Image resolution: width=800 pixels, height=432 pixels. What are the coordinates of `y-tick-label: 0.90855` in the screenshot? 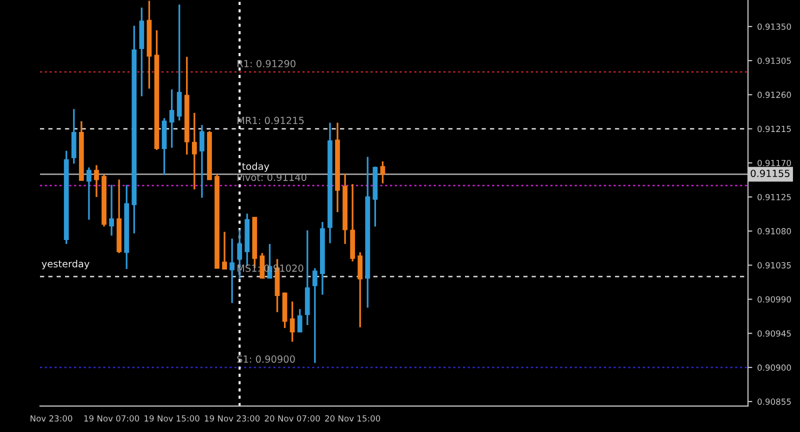 It's located at (774, 401).